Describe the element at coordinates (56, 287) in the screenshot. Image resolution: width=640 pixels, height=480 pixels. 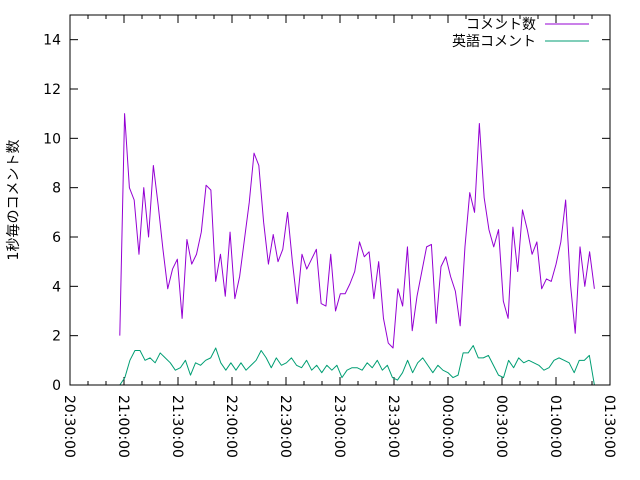
I see `y-tick-label: 4` at that location.